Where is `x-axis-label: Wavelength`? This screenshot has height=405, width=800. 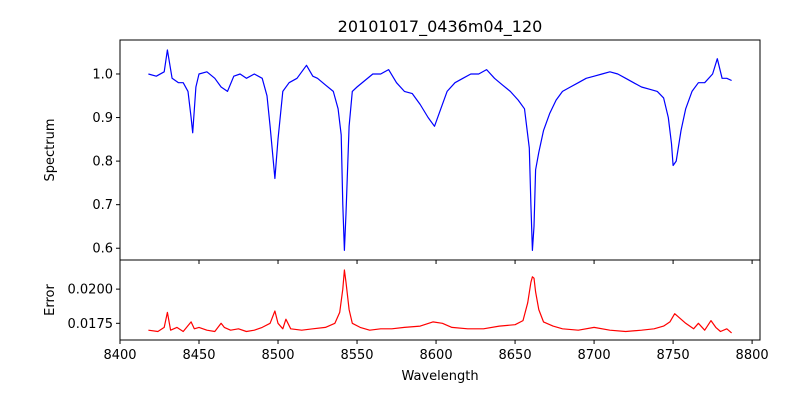 x-axis-label: Wavelength is located at coordinates (439, 376).